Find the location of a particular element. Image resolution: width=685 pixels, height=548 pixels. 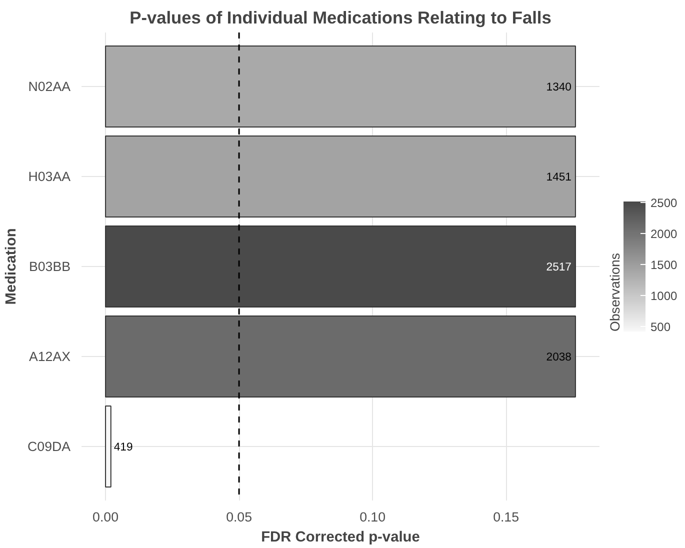

x-tick-label: 0.15 is located at coordinates (506, 517).